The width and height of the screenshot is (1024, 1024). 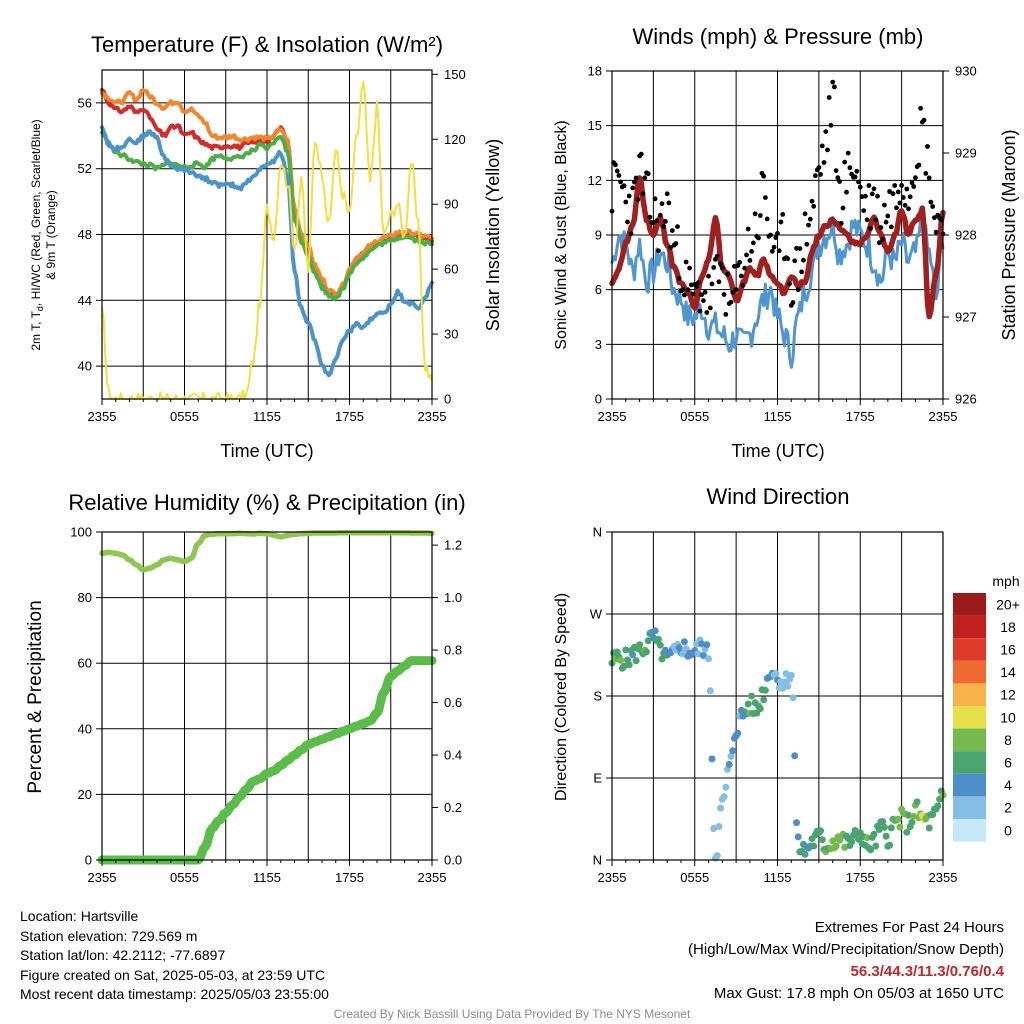 I want to click on y-tick-label: 12, so click(x=595, y=180).